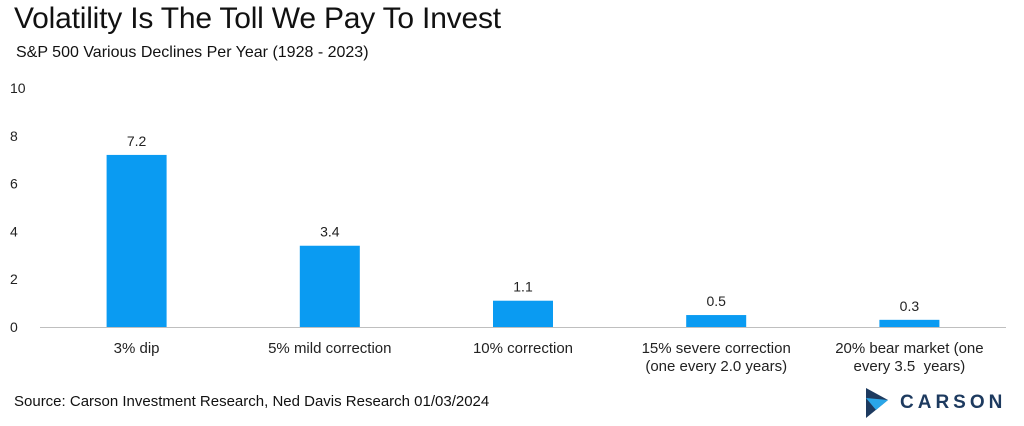  Describe the element at coordinates (14, 327) in the screenshot. I see `y-tick-label: 0` at that location.